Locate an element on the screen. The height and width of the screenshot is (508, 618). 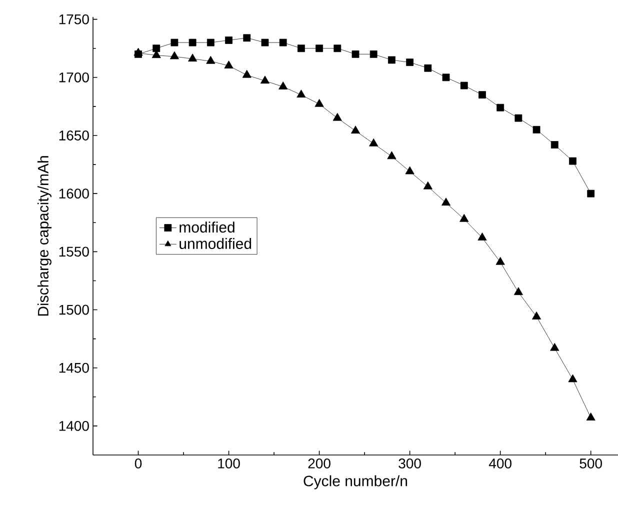
x-tick-label: 300 is located at coordinates (409, 463).